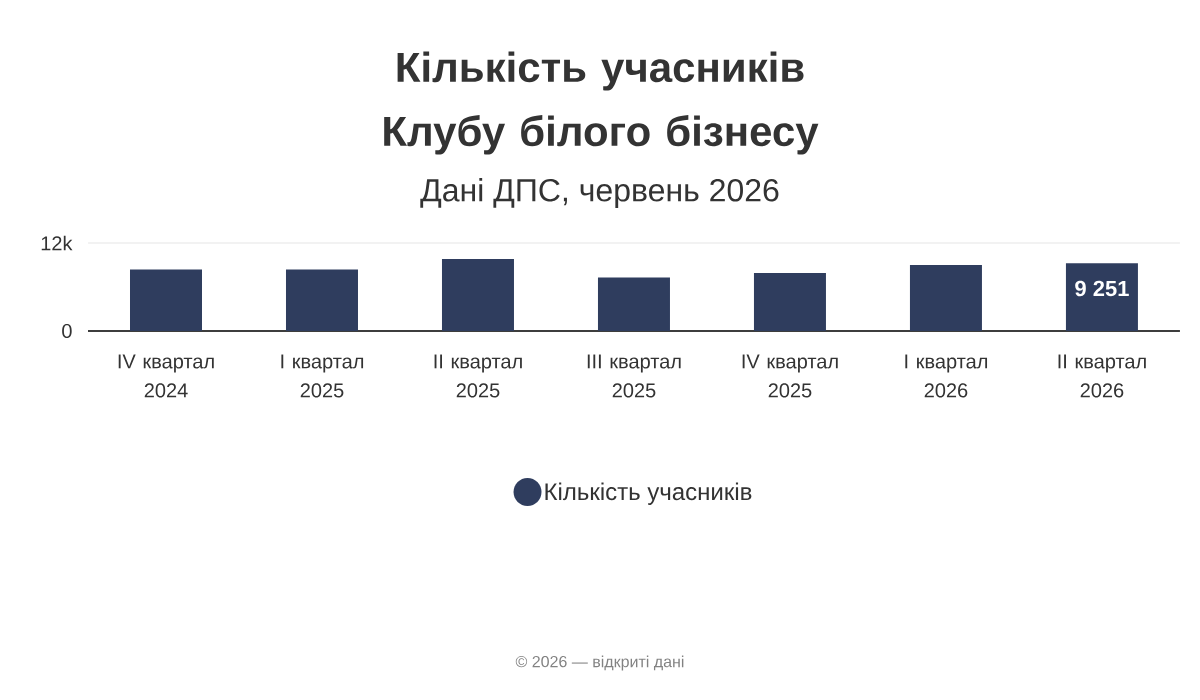 Image resolution: width=1200 pixels, height=700 pixels. Describe the element at coordinates (601, 103) in the screenshot. I see `chart-title: Кількість учасників Клубу білого бізнесу` at that location.